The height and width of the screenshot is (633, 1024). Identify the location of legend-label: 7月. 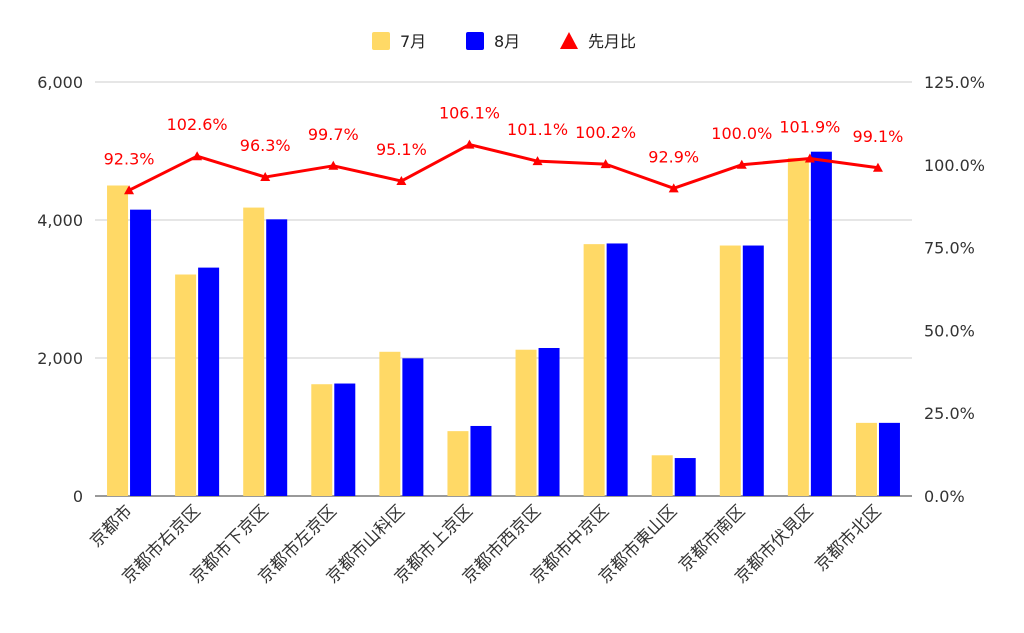
(413, 41).